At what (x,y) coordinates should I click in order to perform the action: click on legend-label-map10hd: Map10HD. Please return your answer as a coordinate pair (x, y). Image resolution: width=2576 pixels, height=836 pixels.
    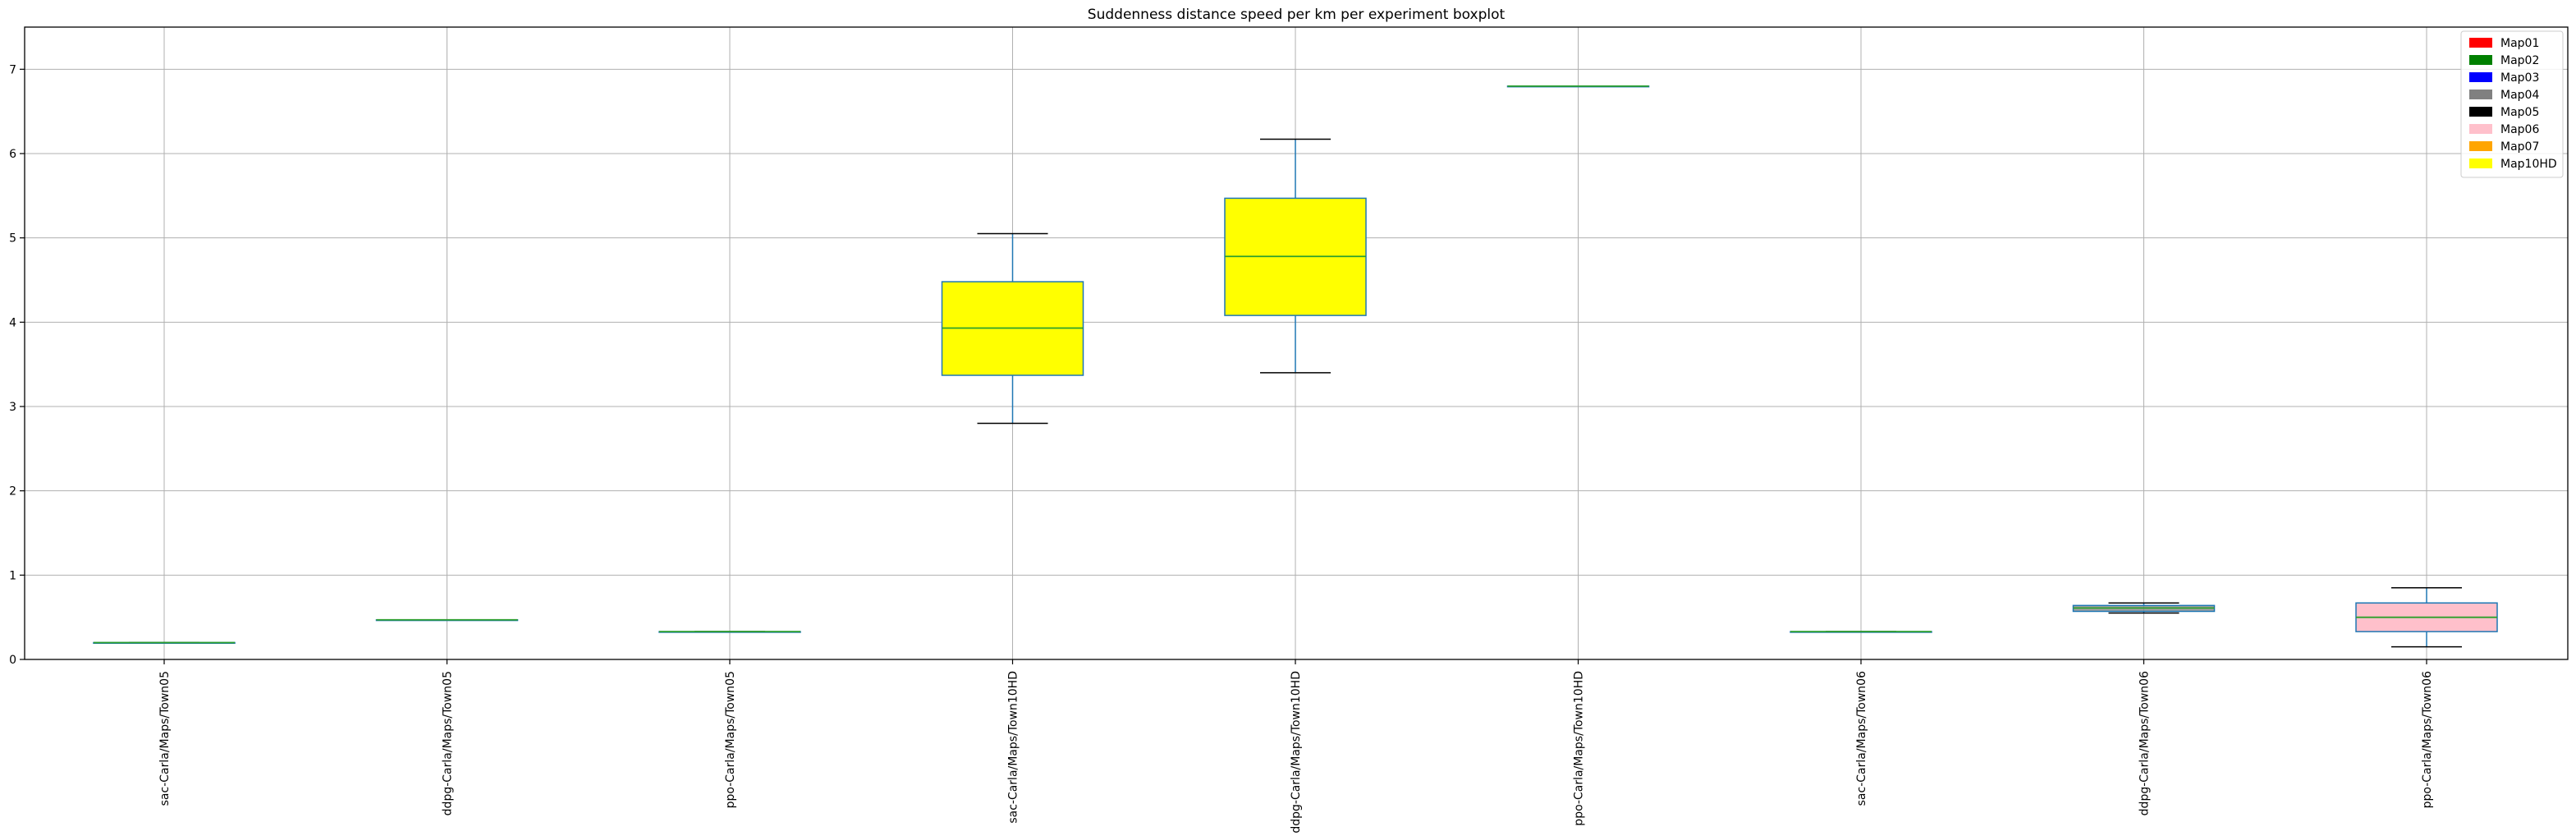
    Looking at the image, I should click on (2528, 164).